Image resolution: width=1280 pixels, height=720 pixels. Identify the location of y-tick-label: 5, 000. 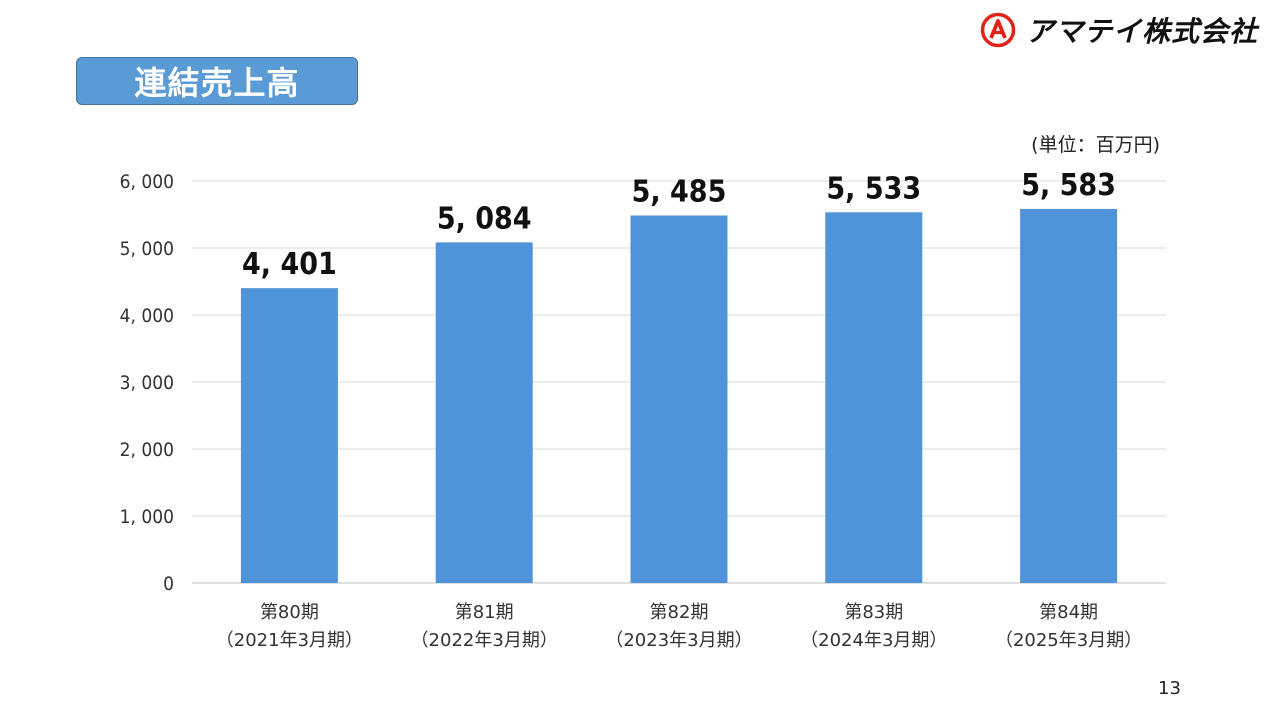
(147, 249).